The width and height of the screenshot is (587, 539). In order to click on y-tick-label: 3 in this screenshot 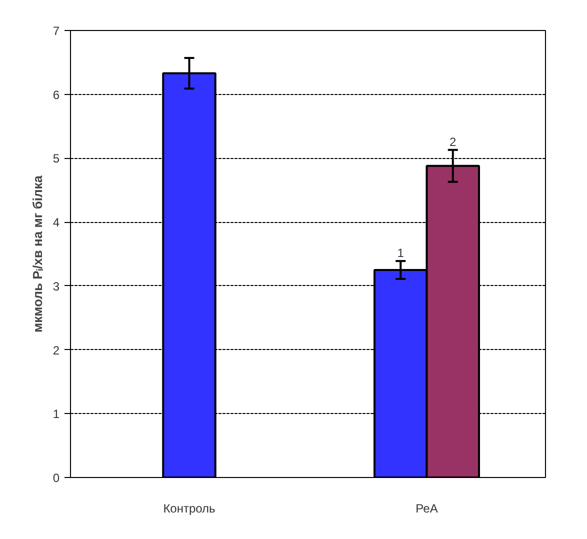, I will do `click(56, 286)`.